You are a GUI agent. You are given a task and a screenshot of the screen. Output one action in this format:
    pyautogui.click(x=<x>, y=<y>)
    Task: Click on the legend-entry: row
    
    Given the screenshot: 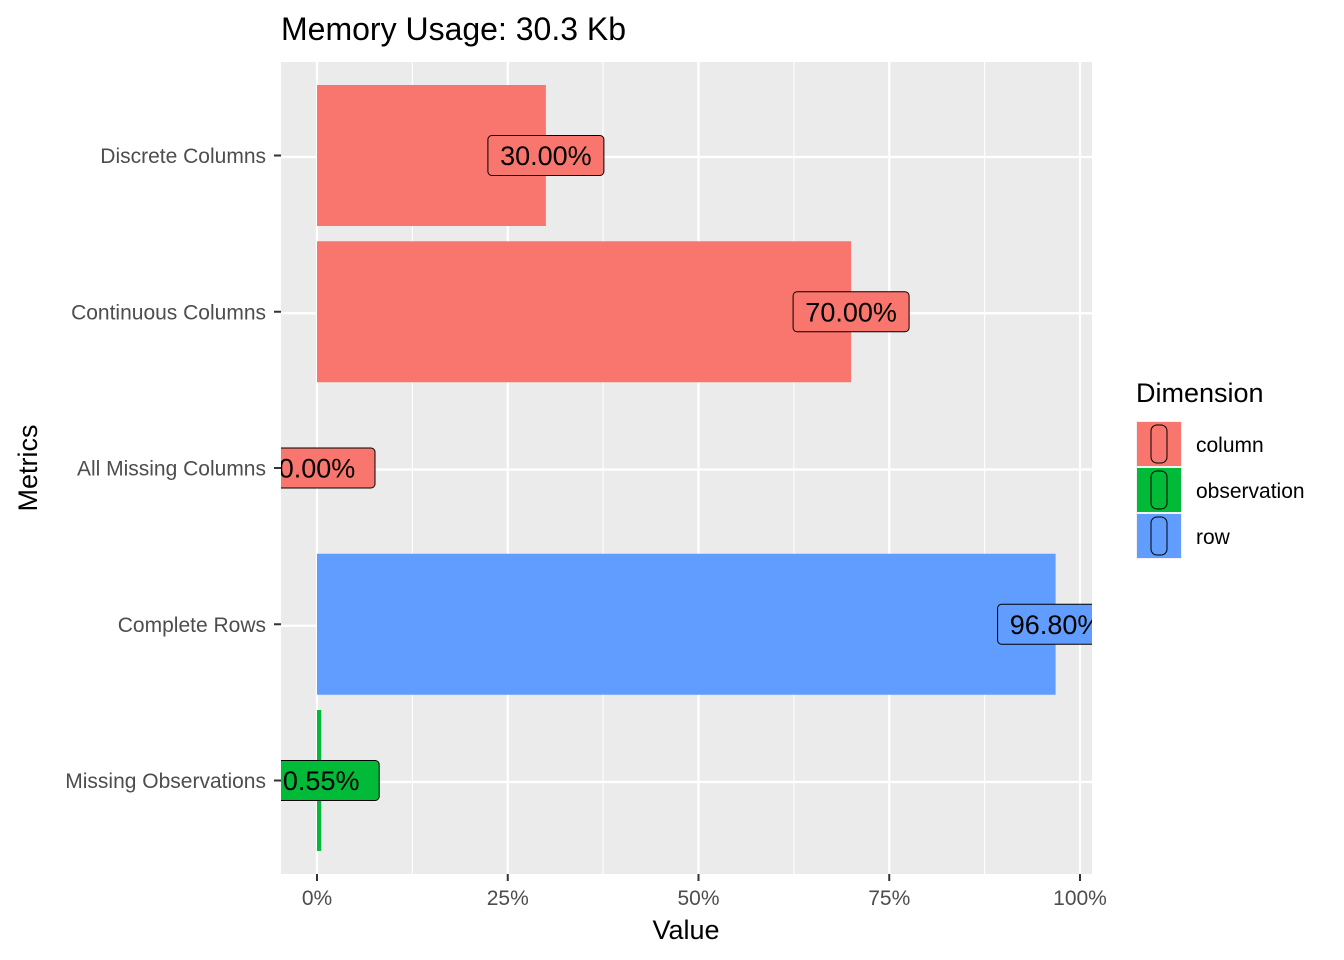 What is the action you would take?
    pyautogui.click(x=1183, y=536)
    